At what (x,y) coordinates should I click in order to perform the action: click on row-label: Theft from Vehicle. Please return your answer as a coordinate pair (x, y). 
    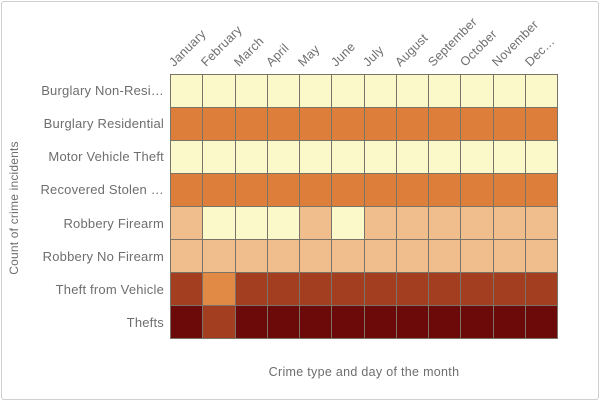
    Looking at the image, I should click on (109, 289).